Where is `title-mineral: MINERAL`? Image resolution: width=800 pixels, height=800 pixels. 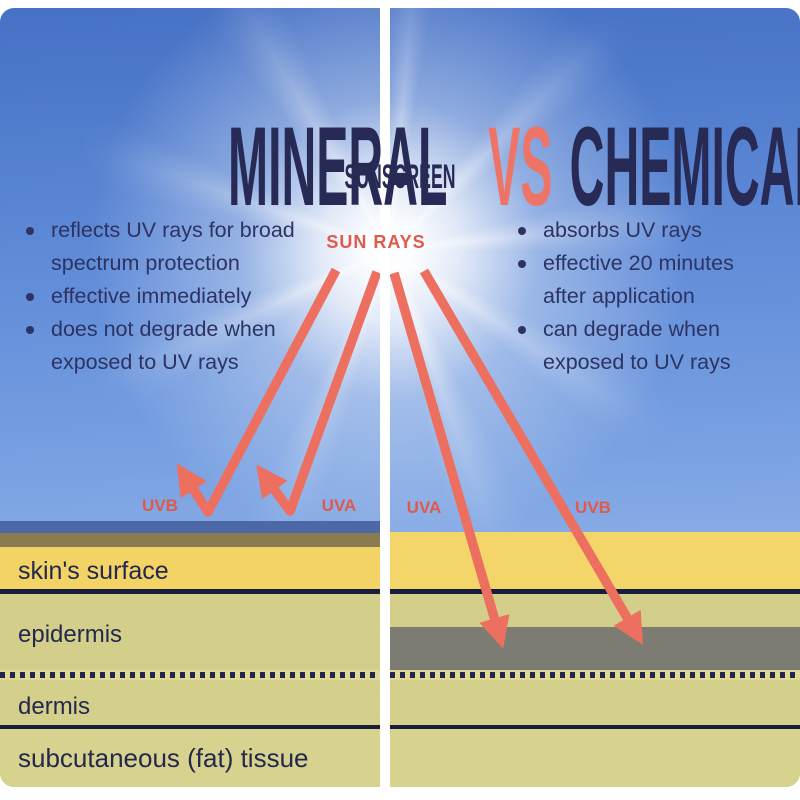 title-mineral: MINERAL is located at coordinates (338, 167).